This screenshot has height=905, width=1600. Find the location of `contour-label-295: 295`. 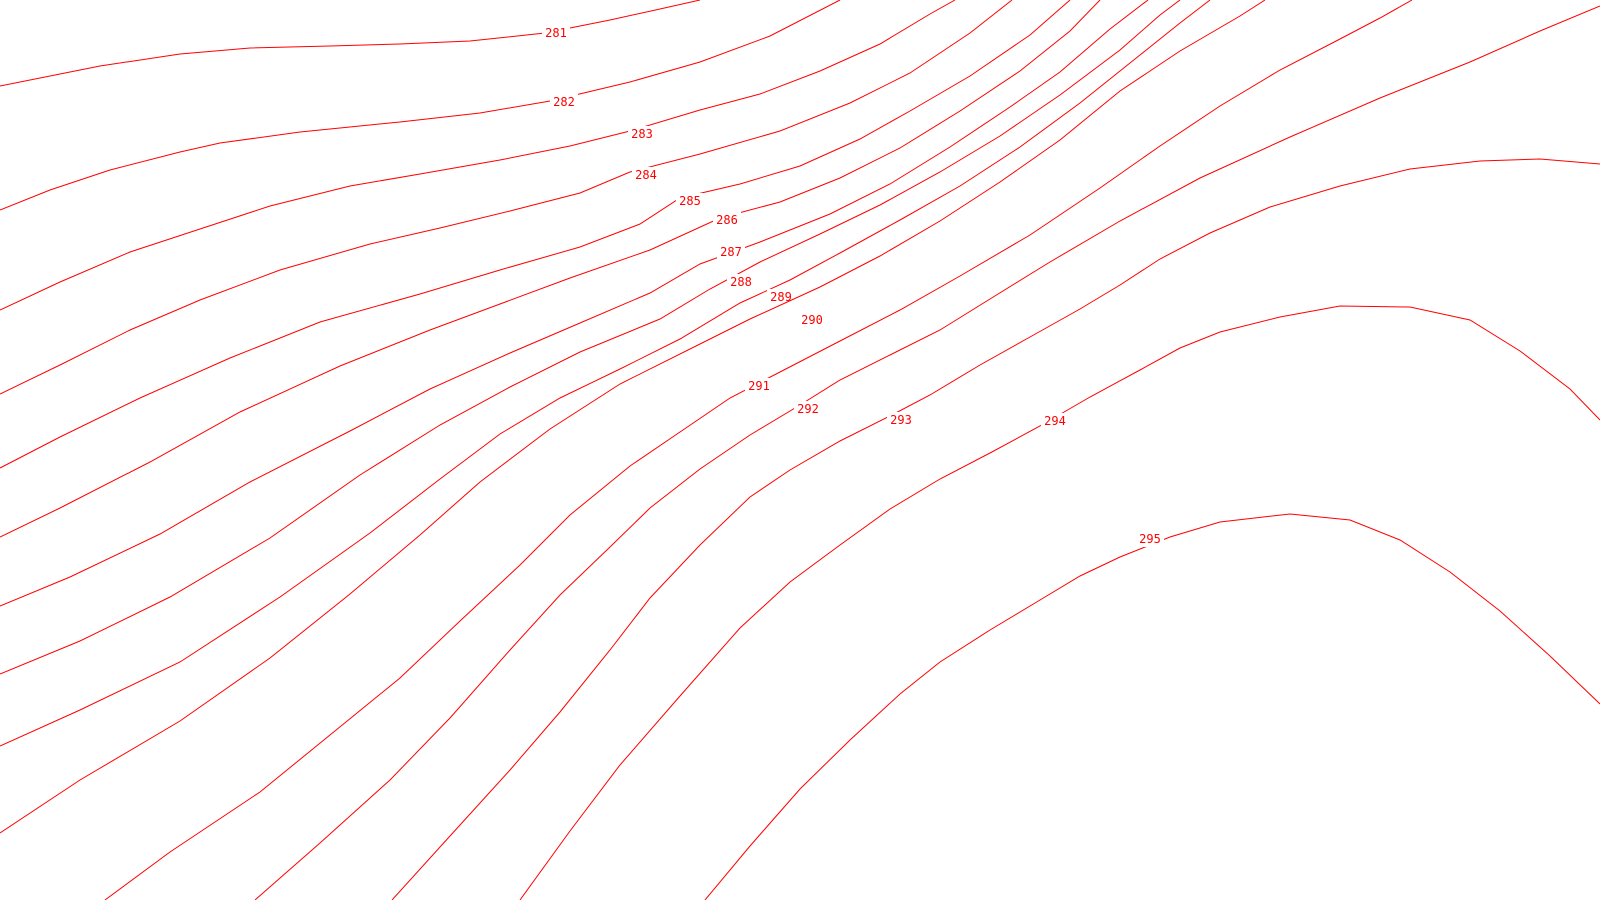

contour-label-295: 295 is located at coordinates (1150, 539).